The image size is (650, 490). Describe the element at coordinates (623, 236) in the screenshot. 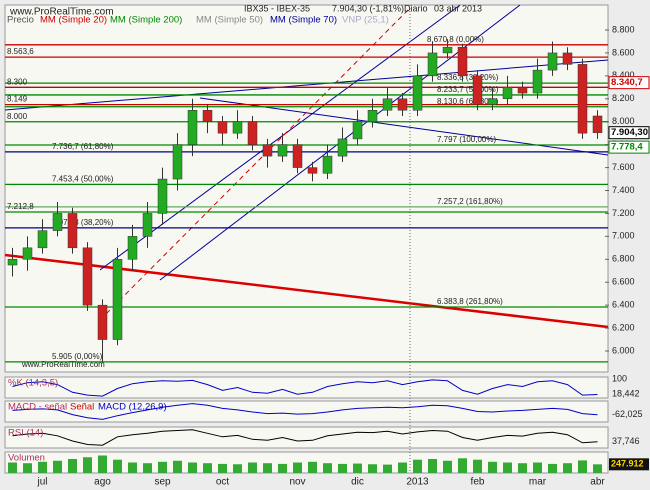

I see `y-tick-label: 7.000` at that location.